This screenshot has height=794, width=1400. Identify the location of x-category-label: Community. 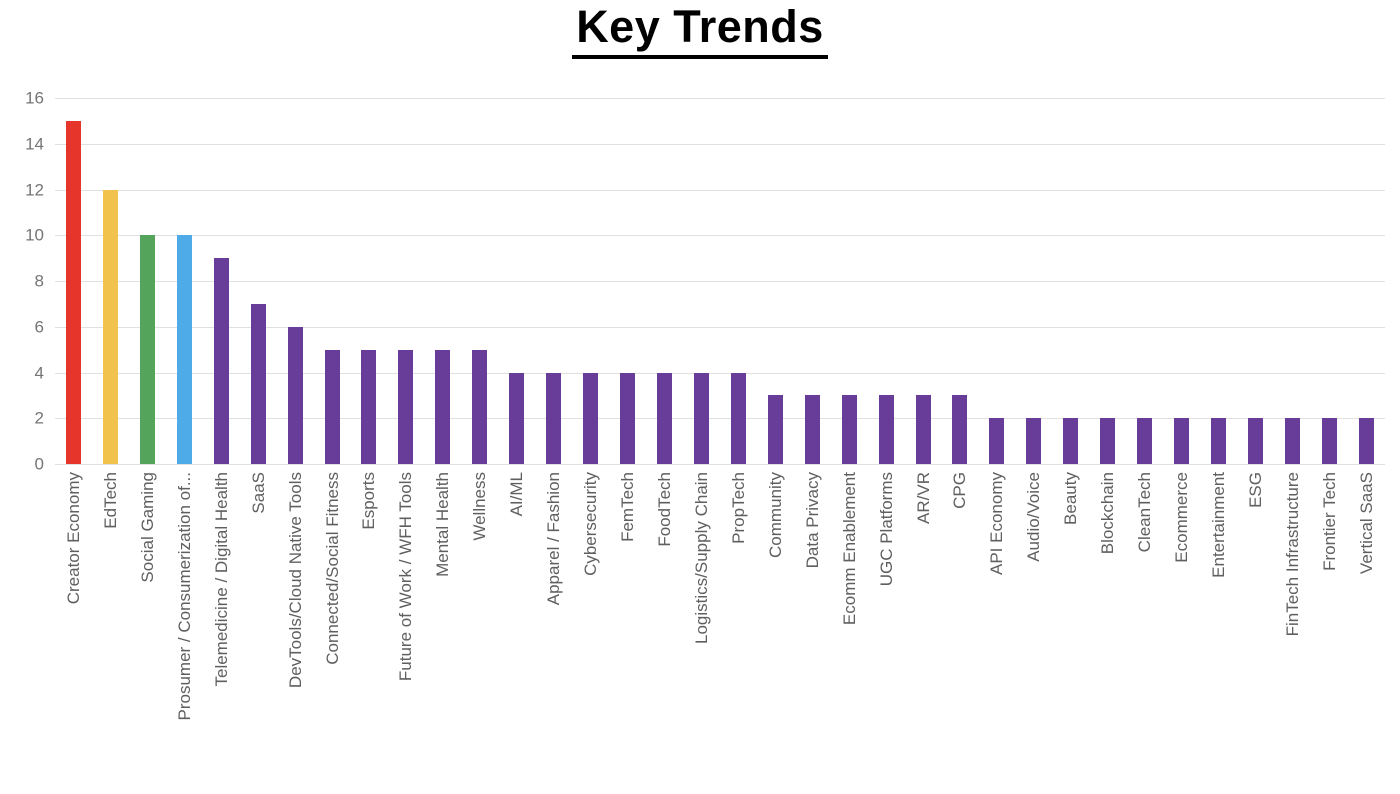
(775, 515).